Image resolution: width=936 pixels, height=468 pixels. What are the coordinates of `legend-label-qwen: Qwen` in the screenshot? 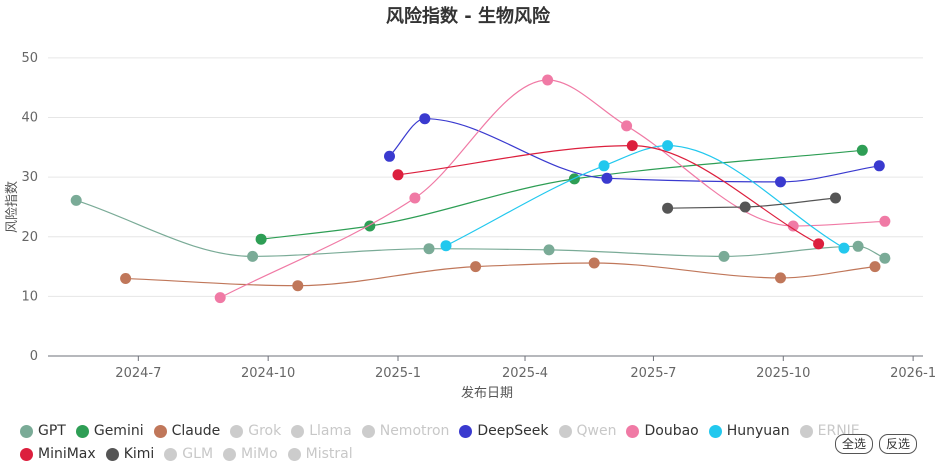 It's located at (596, 431).